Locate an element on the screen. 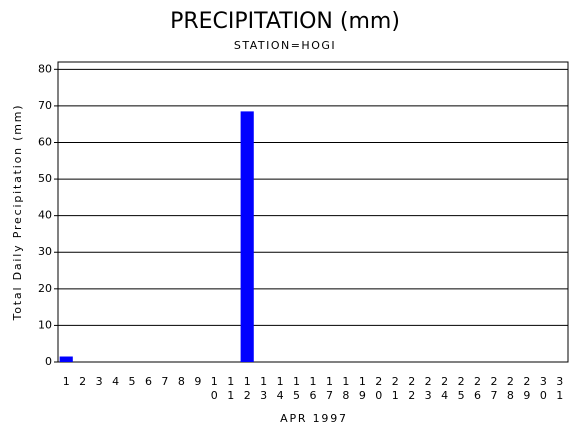 The height and width of the screenshot is (430, 570). x-tick-label: 8 is located at coordinates (181, 381).